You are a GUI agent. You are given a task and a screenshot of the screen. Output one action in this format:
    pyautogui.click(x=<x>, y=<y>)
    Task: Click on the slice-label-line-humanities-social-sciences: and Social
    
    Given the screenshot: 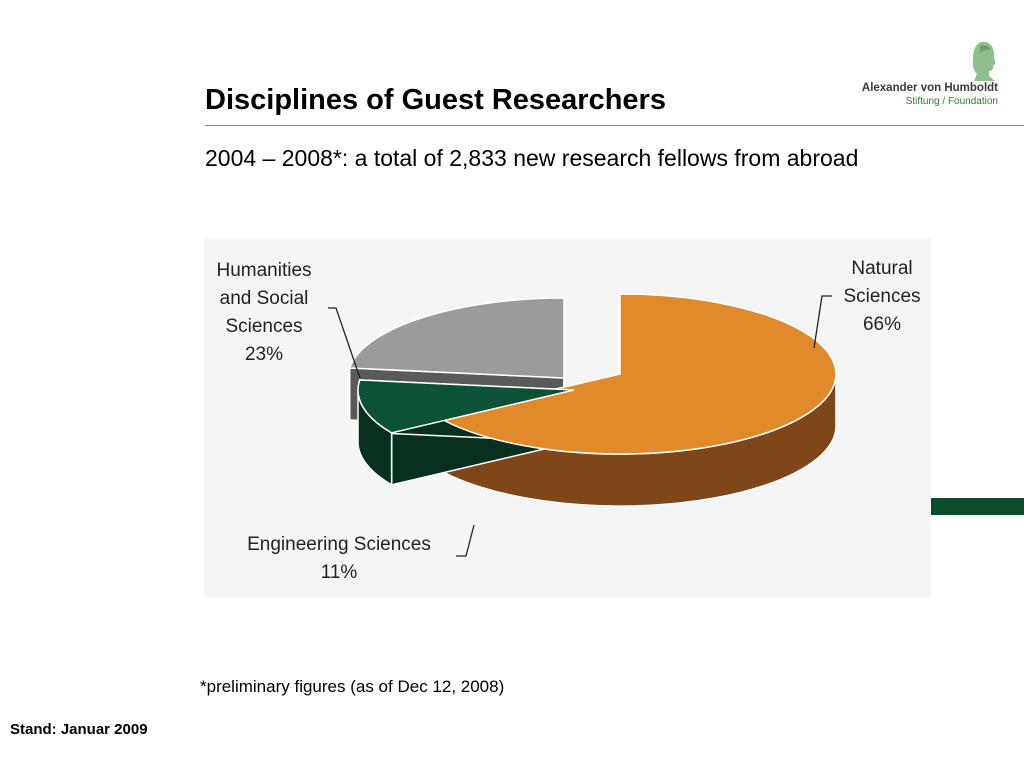 What is the action you would take?
    pyautogui.click(x=264, y=298)
    